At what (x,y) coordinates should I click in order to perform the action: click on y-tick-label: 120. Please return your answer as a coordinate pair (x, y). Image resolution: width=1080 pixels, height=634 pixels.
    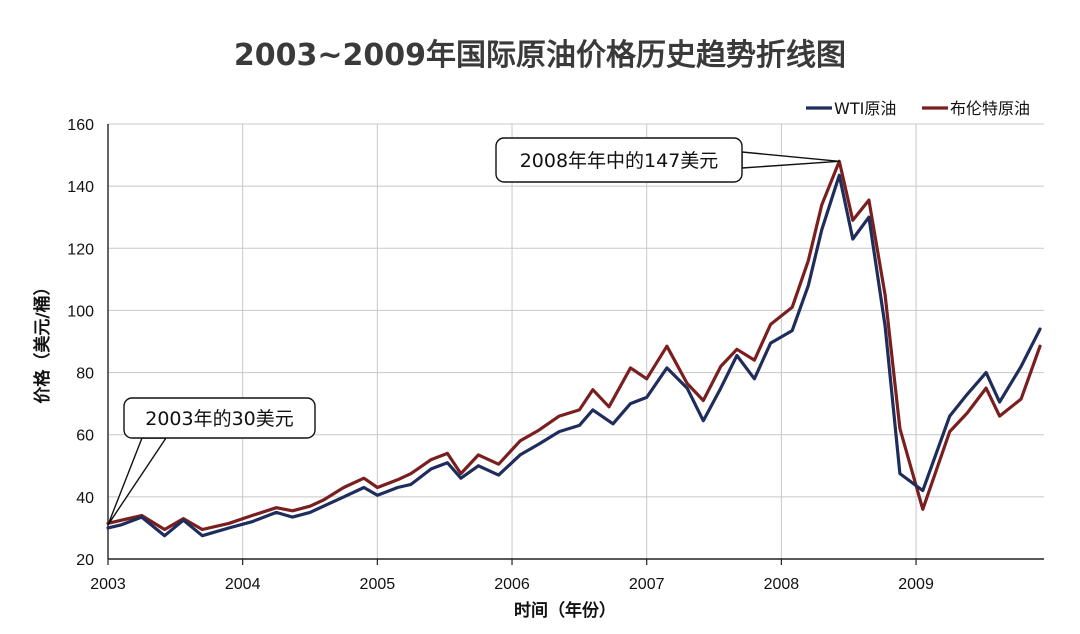
    Looking at the image, I should click on (80, 249).